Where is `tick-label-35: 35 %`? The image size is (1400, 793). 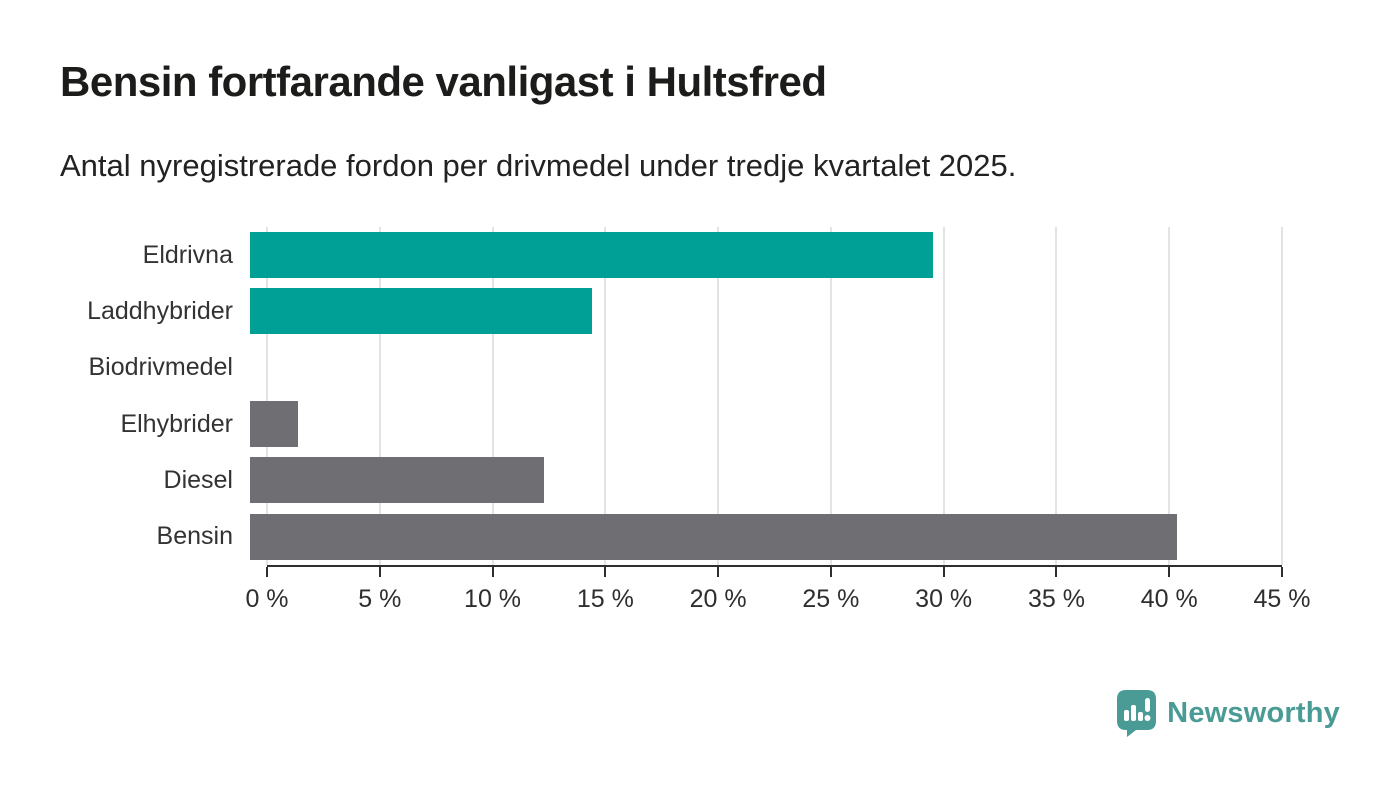 tick-label-35: 35 % is located at coordinates (1056, 599).